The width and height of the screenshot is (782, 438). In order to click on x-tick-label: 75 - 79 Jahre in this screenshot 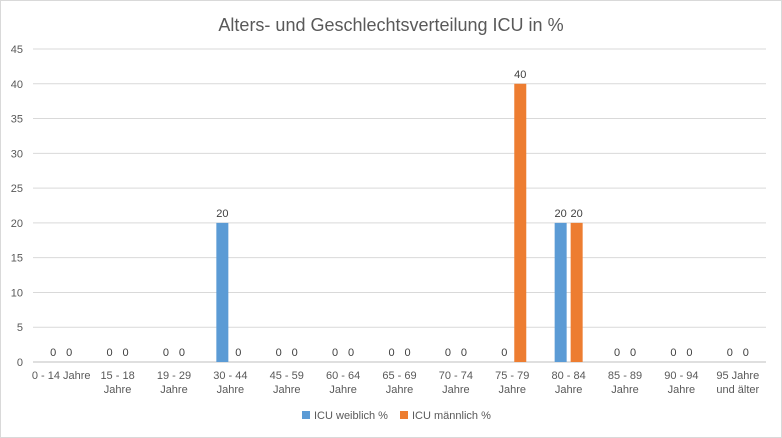, I will do `click(512, 383)`.